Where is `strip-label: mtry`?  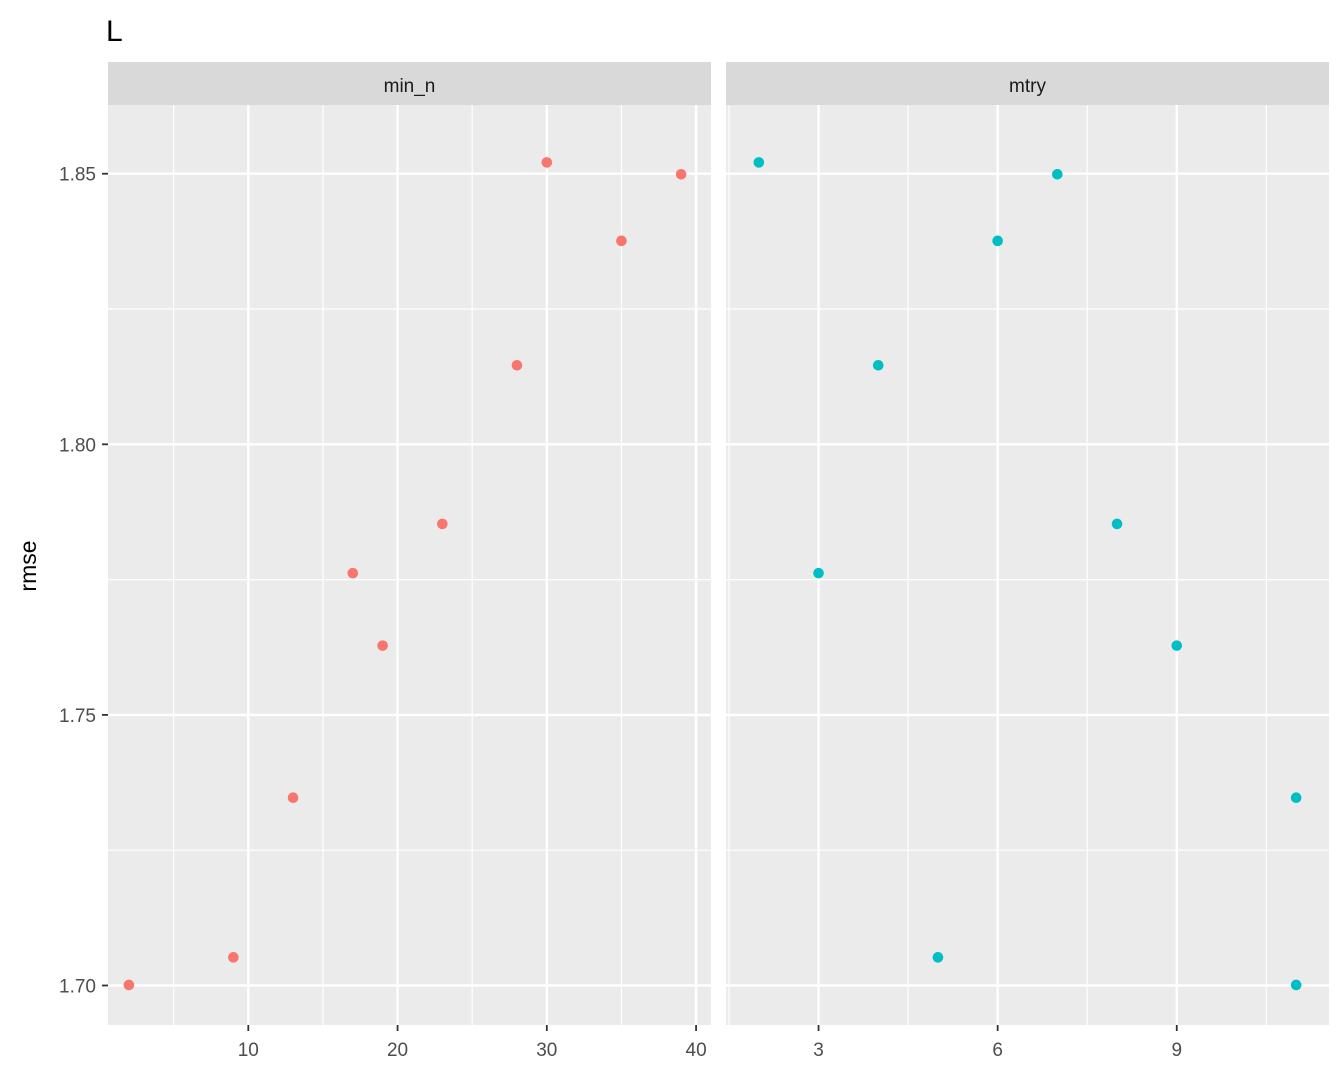
strip-label: mtry is located at coordinates (1027, 86).